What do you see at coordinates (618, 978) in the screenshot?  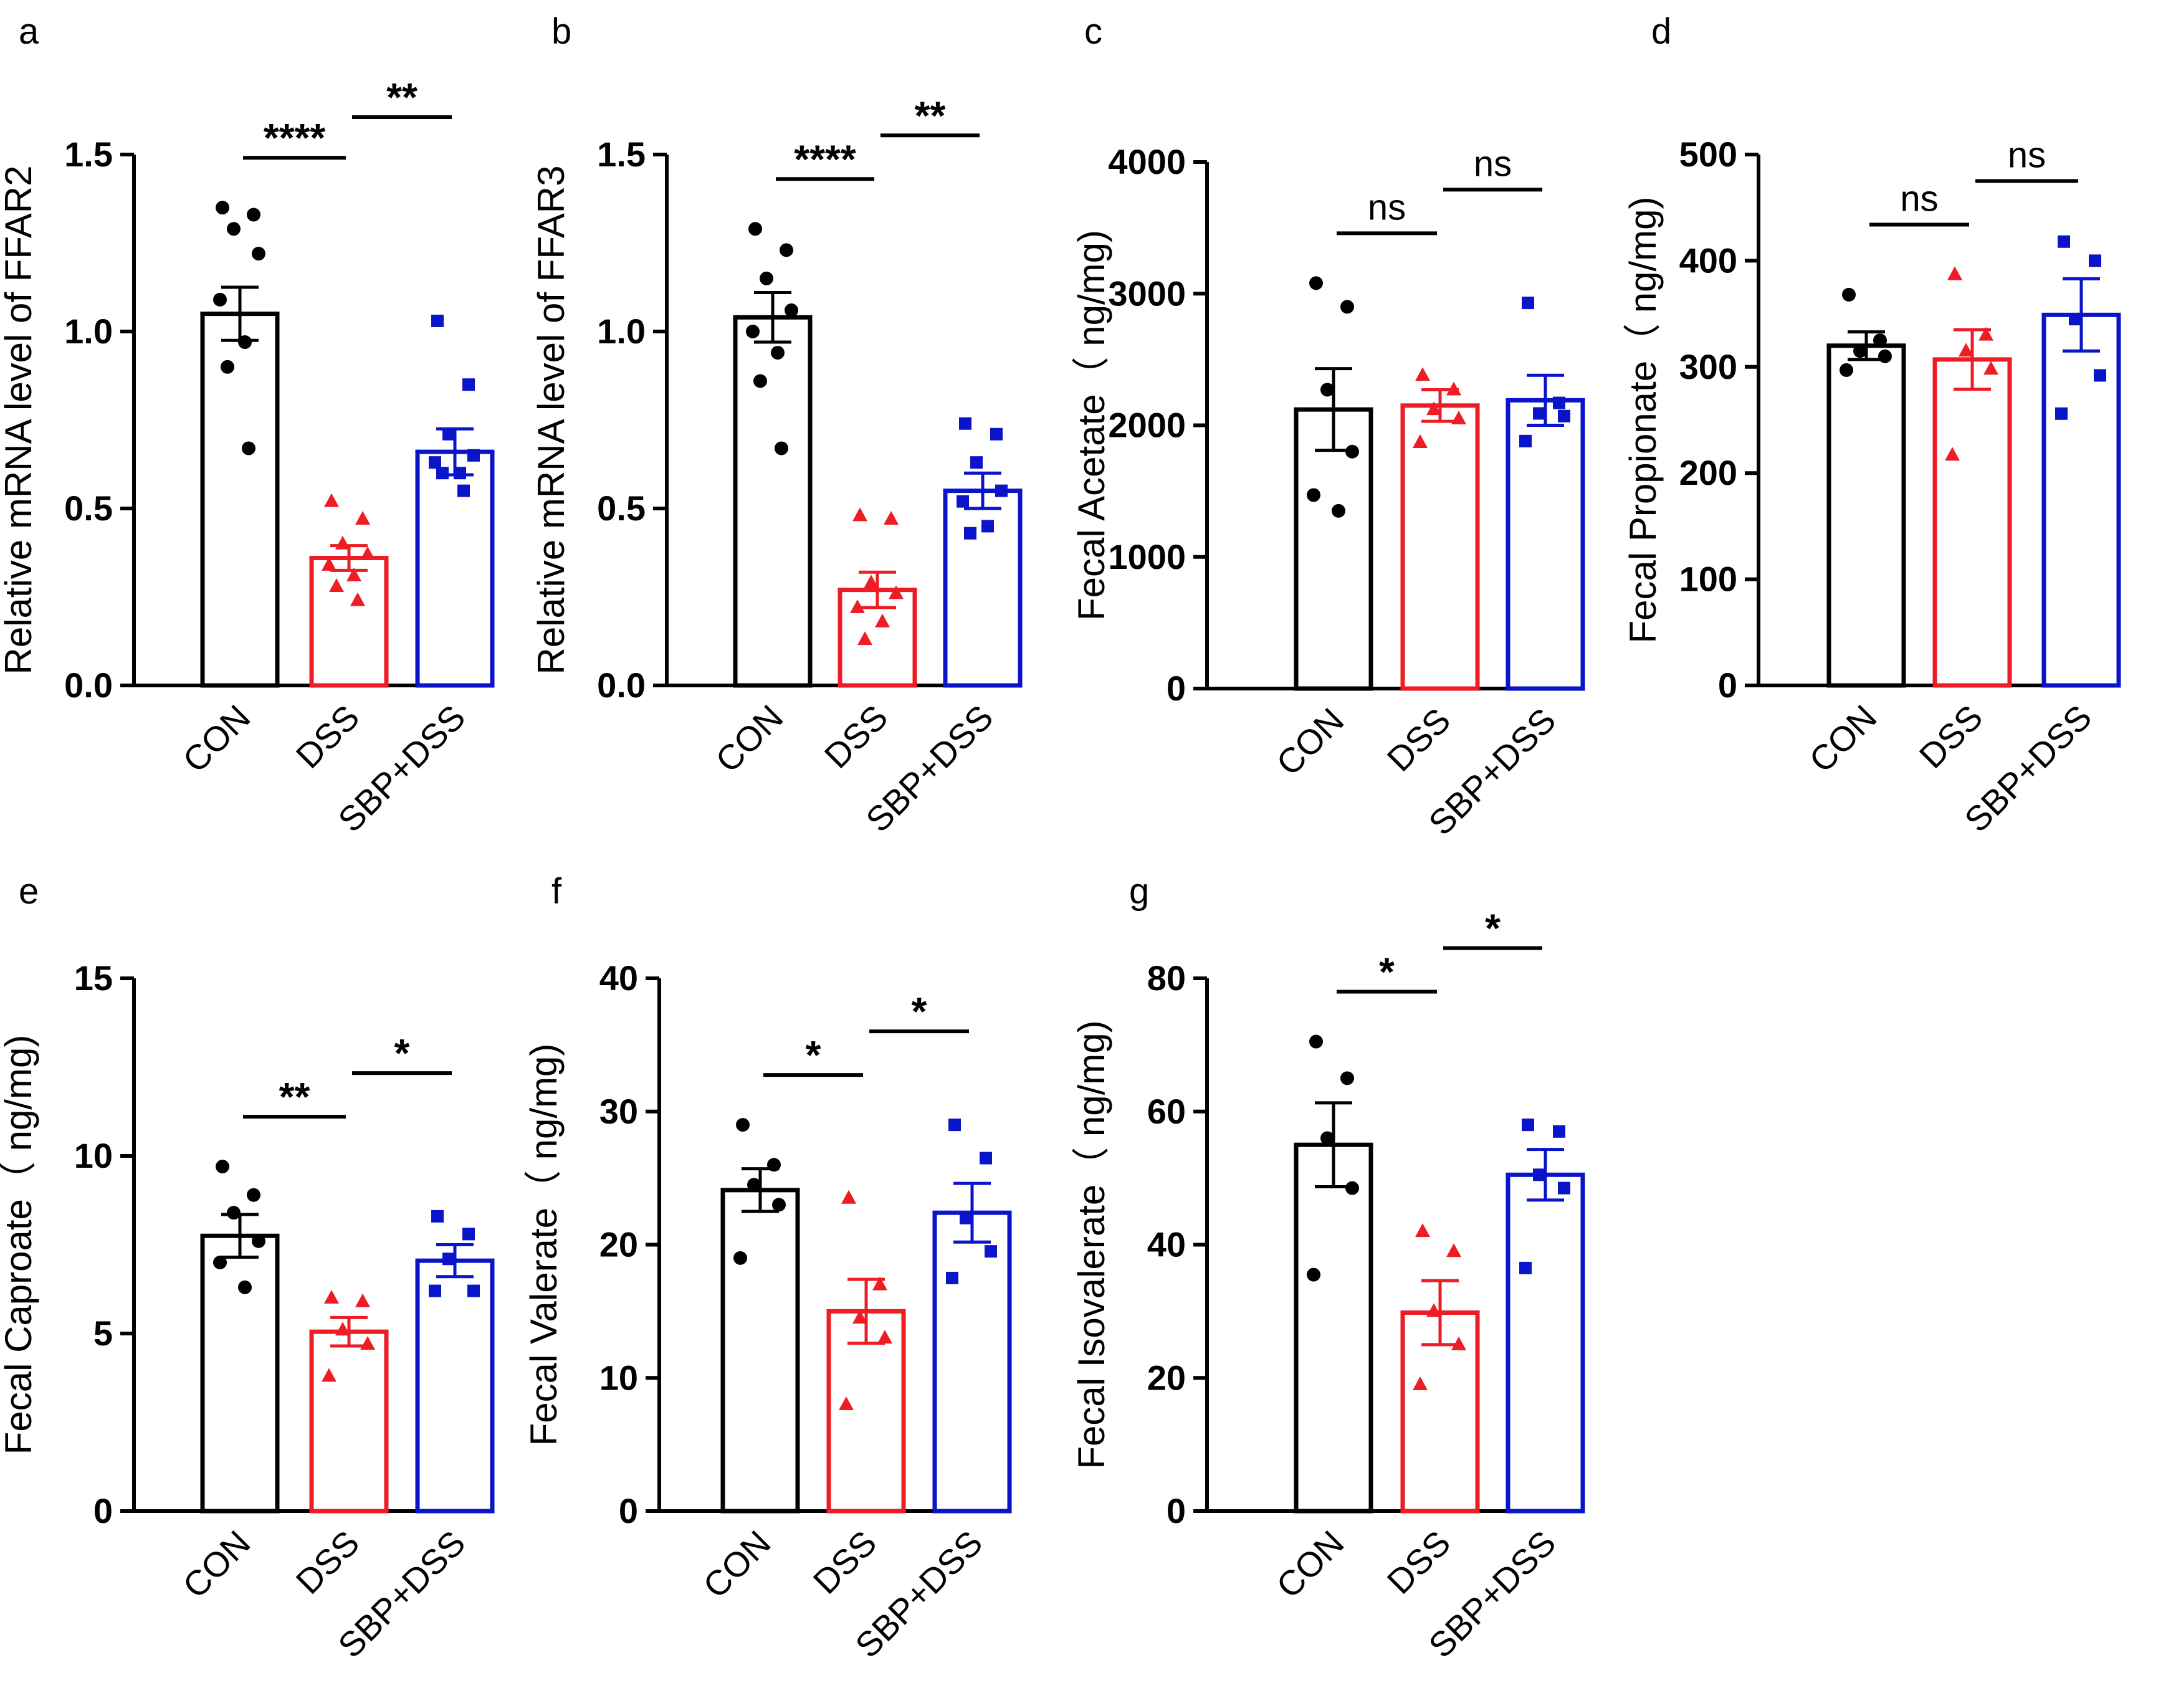 I see `y-tick-label: 40` at bounding box center [618, 978].